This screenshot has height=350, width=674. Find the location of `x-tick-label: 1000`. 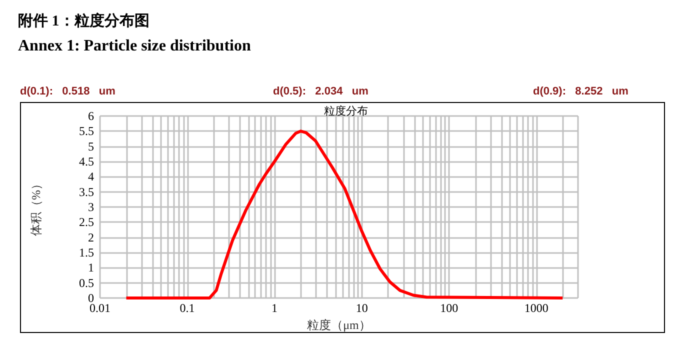

x-tick-label: 1000 is located at coordinates (536, 308).